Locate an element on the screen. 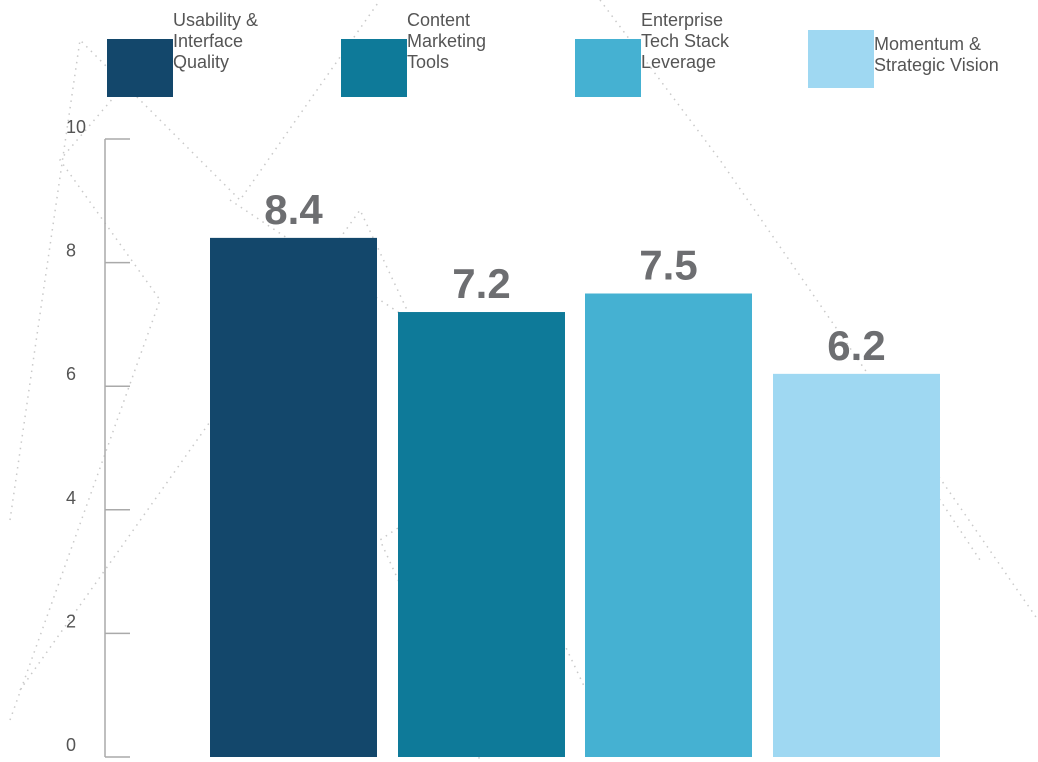 The image size is (1038, 762). legend-item: Enterprise Tech Stack Leverage is located at coordinates (652, 53).